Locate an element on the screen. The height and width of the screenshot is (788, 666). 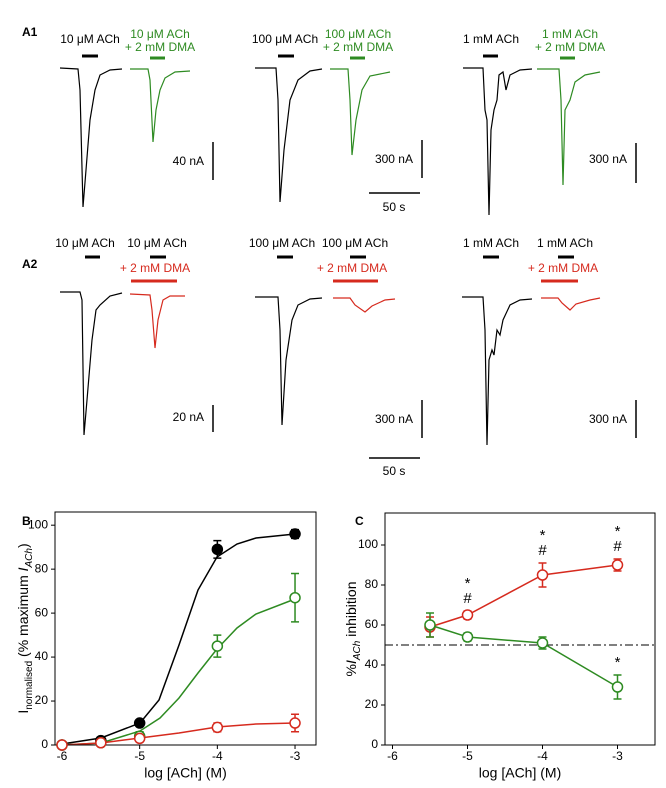
panel-label: B is located at coordinates (26, 521).